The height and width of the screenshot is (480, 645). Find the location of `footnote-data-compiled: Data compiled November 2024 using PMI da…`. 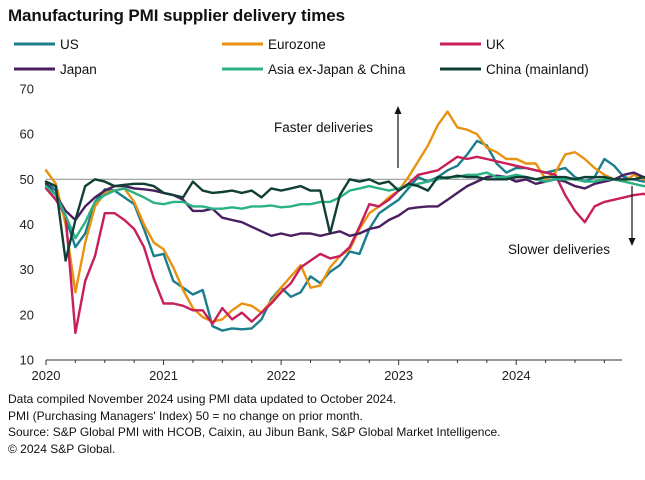

footnote-data-compiled: Data compiled November 2024 using PMI da… is located at coordinates (202, 399).